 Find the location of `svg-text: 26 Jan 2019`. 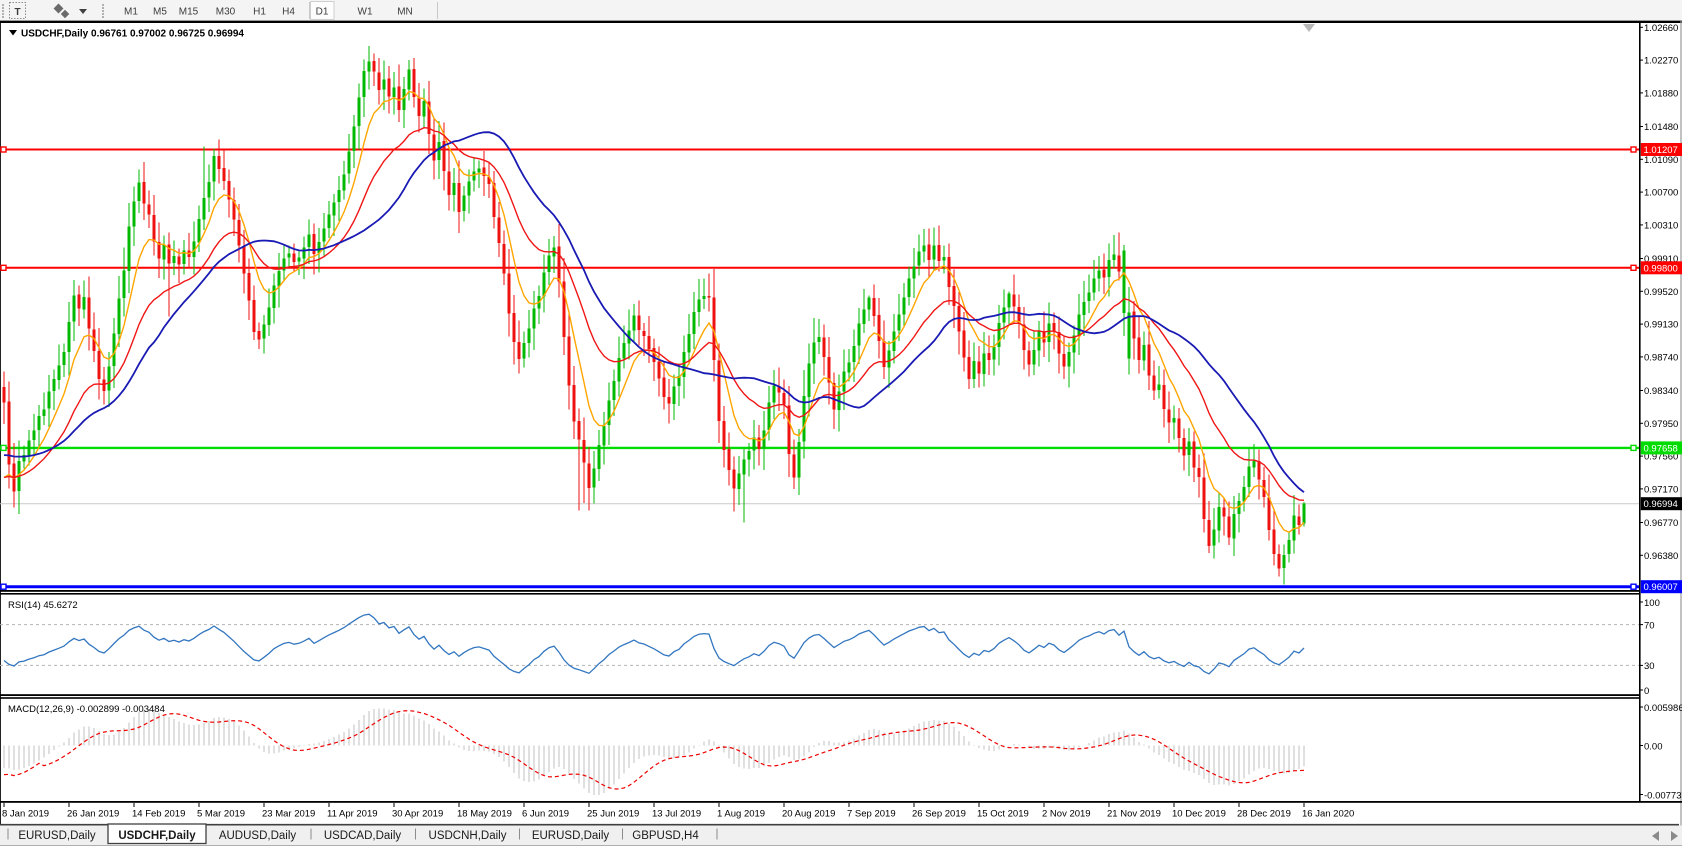

svg-text: 26 Jan 2019 is located at coordinates (93, 814).